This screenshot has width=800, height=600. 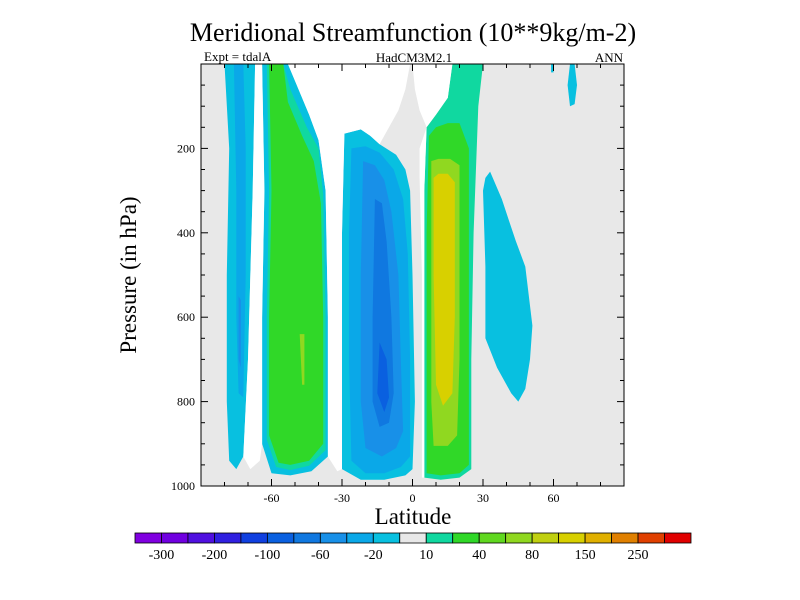 What do you see at coordinates (383, 313) in the screenshot?
I see `contour-blue3-sh-hadley` at bounding box center [383, 313].